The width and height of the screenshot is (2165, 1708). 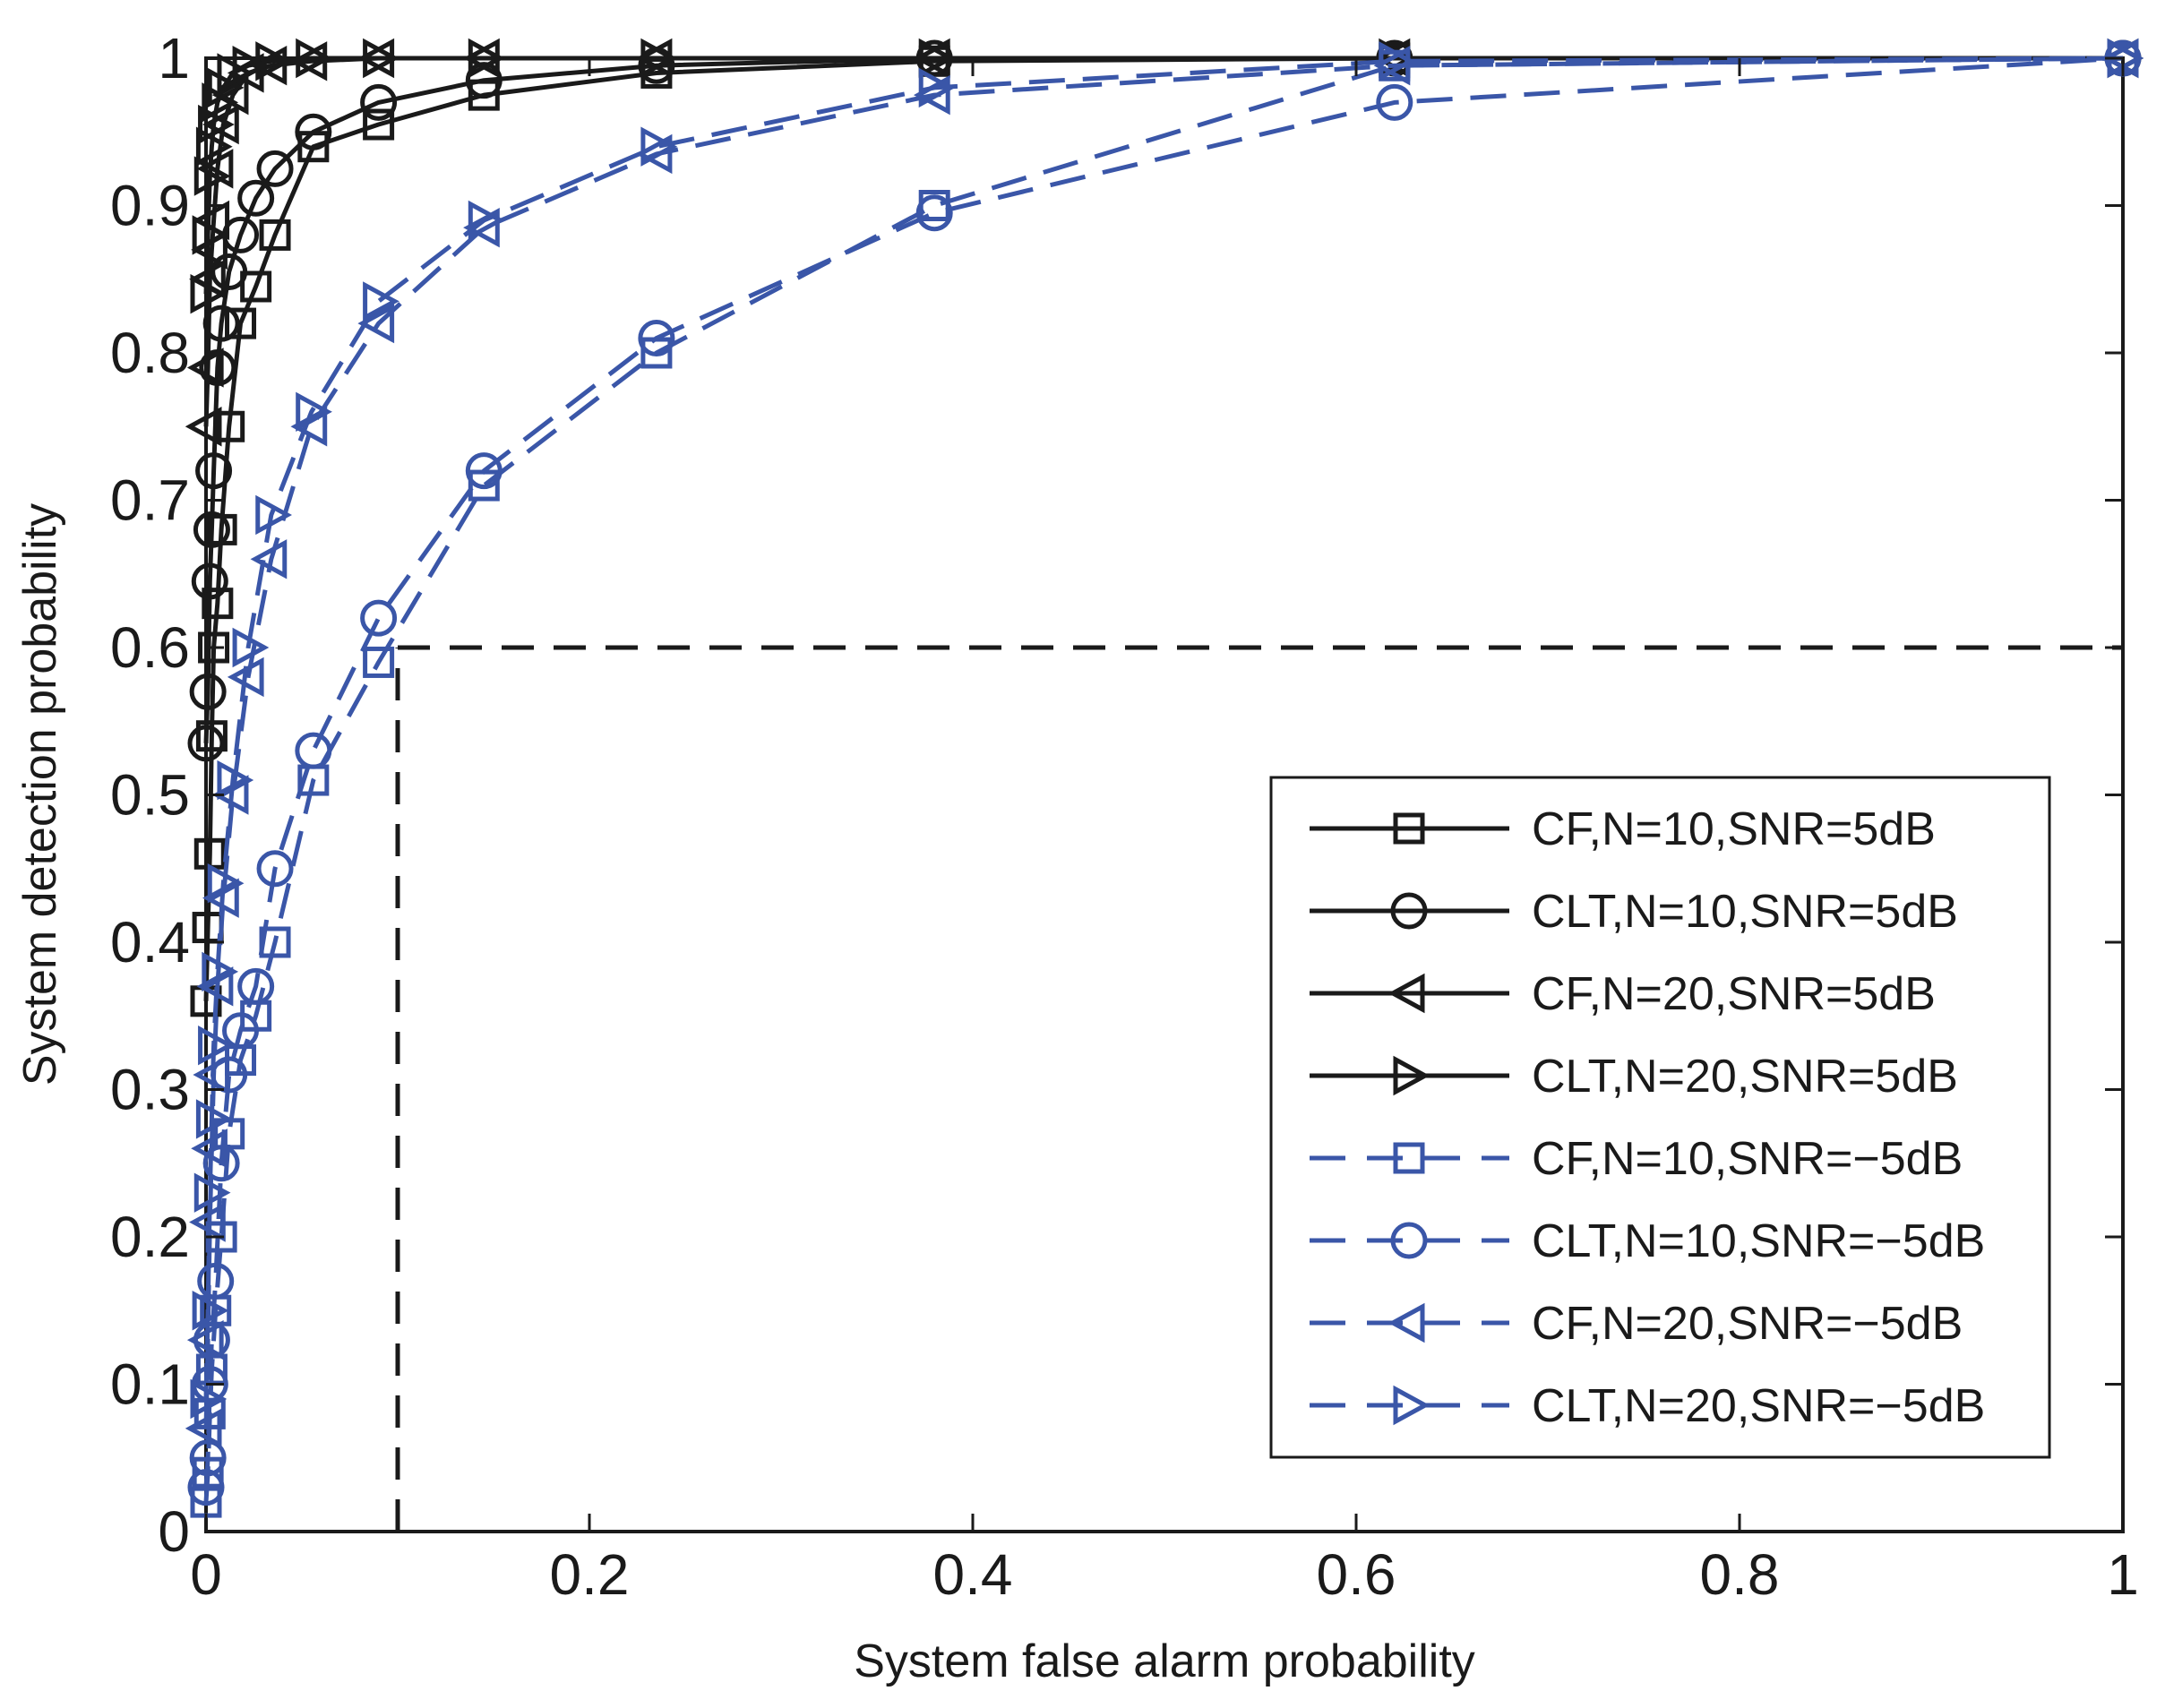 I want to click on y-tick-label: 0.2, so click(x=150, y=1237).